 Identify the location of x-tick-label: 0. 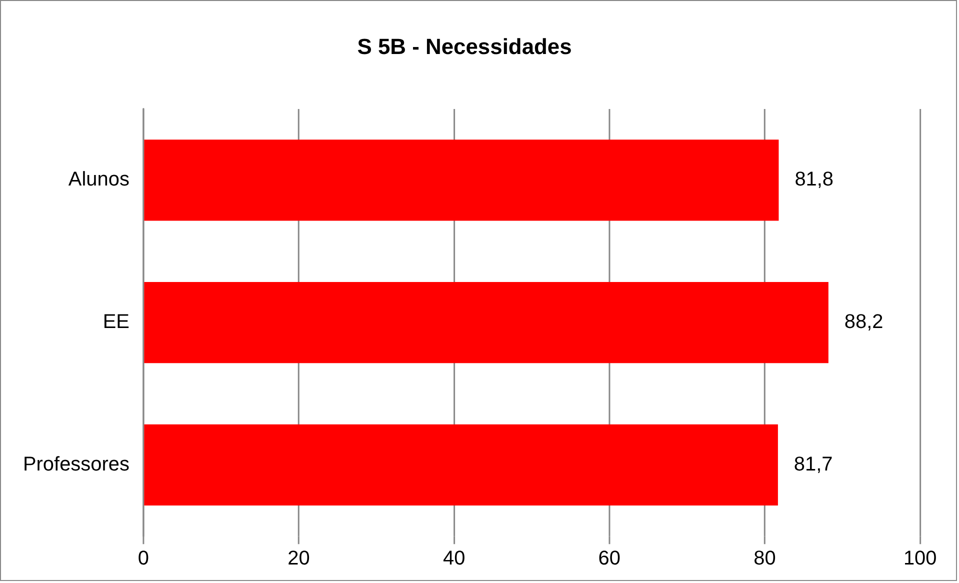
(143, 559).